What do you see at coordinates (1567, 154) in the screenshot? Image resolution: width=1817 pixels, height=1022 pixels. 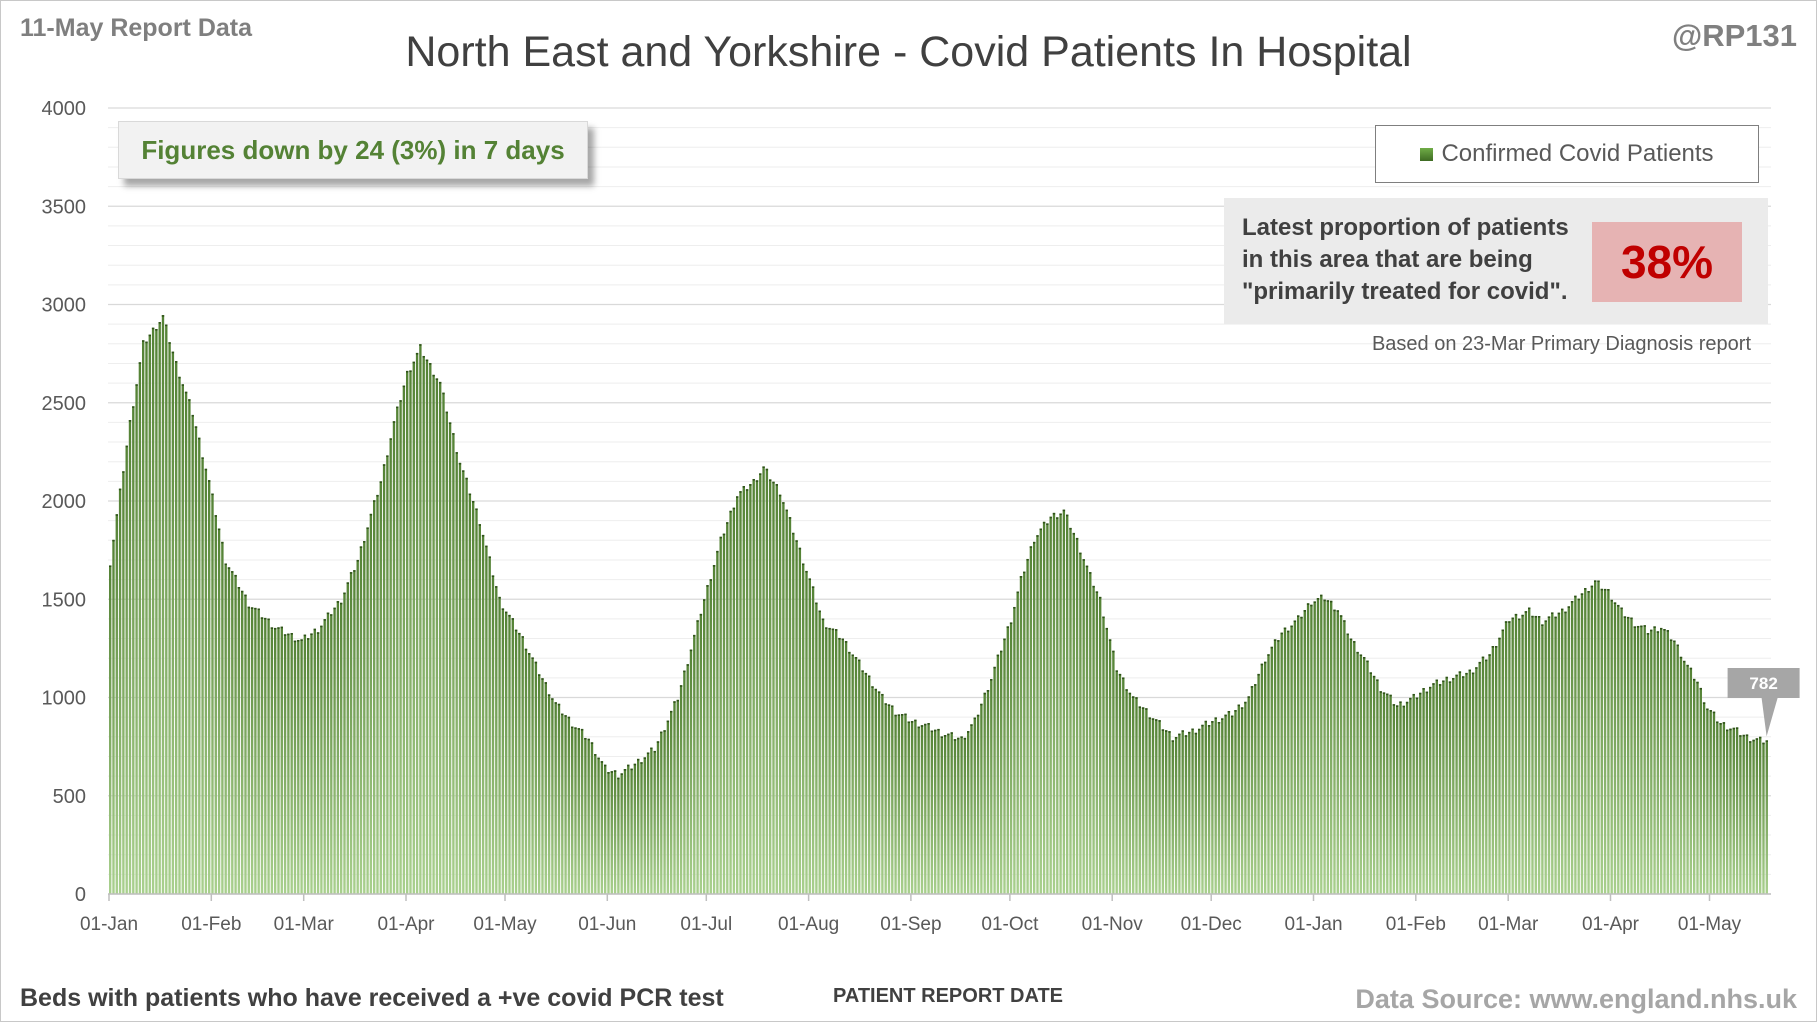 I see `chart-legend: Confirmed Covid Patients` at bounding box center [1567, 154].